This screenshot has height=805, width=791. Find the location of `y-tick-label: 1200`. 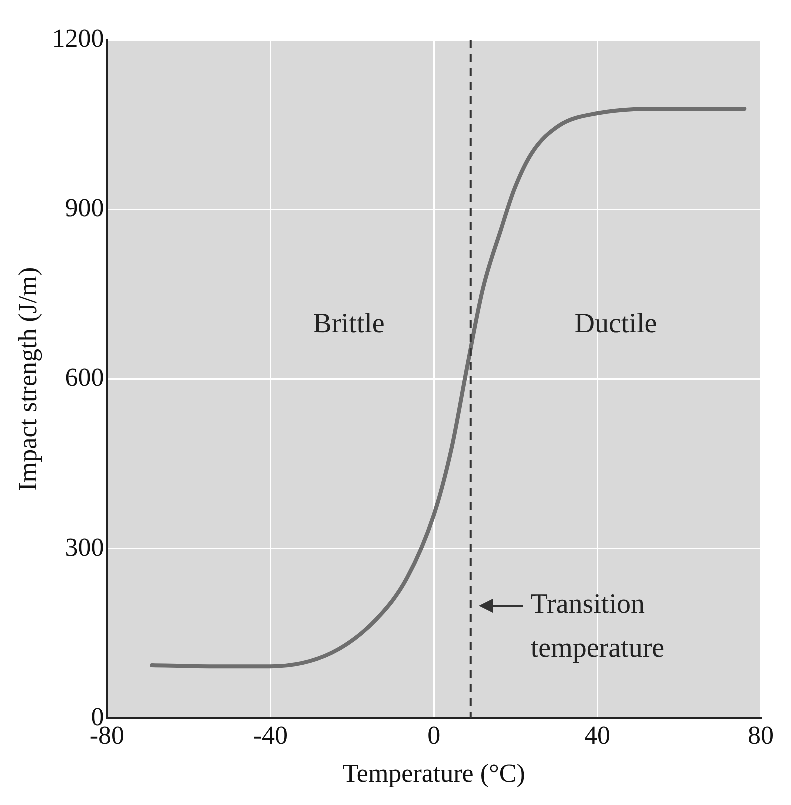

y-tick-label: 1200 is located at coordinates (78, 38).